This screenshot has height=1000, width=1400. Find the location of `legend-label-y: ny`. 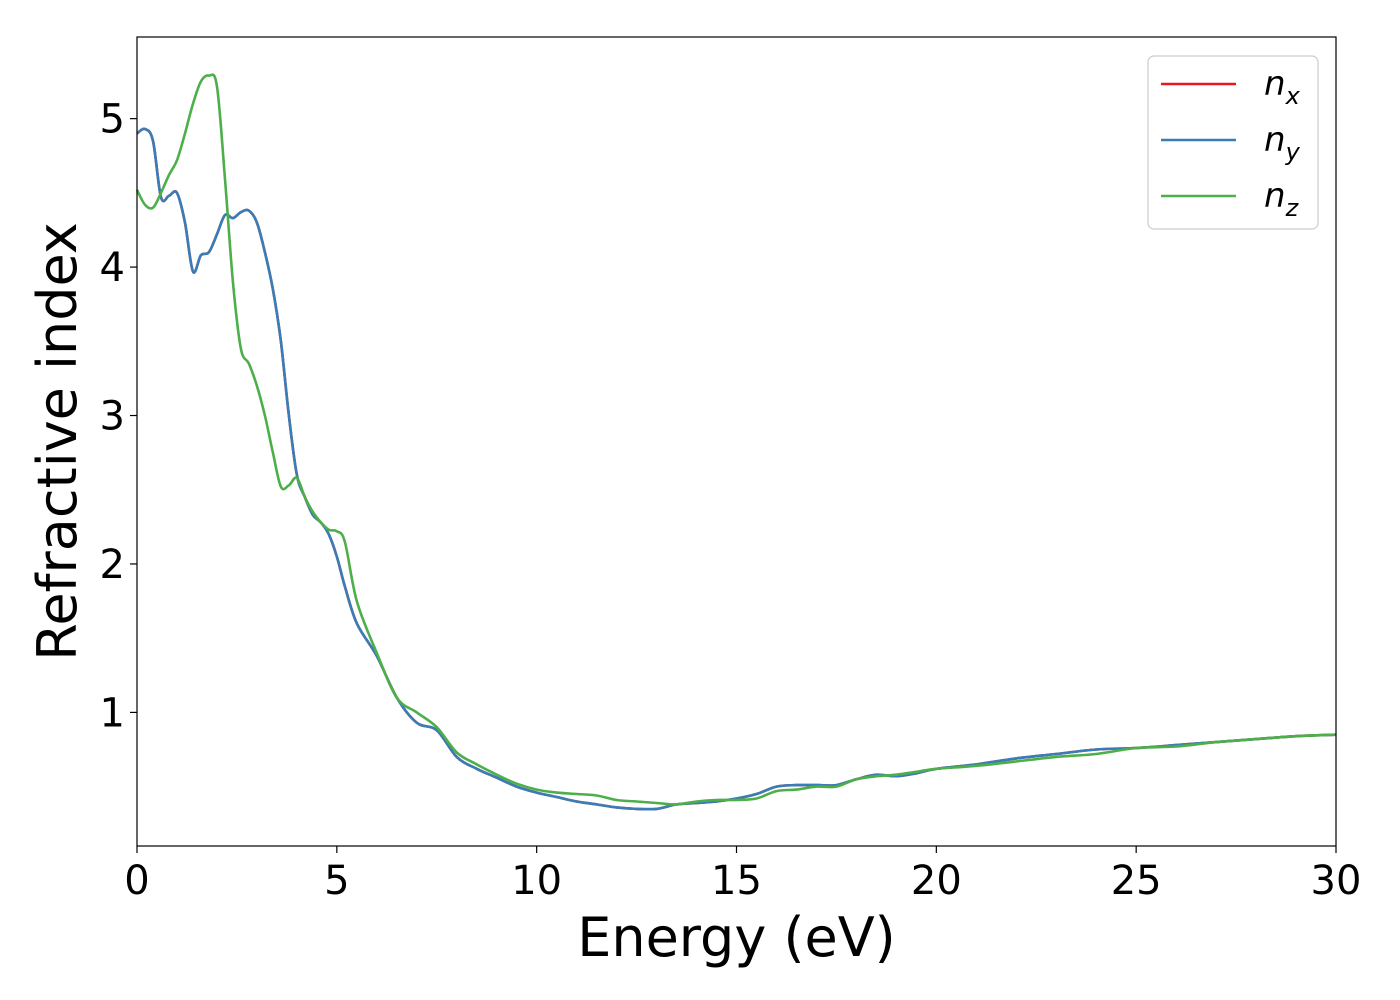

legend-label-y: ny is located at coordinates (1282, 143).